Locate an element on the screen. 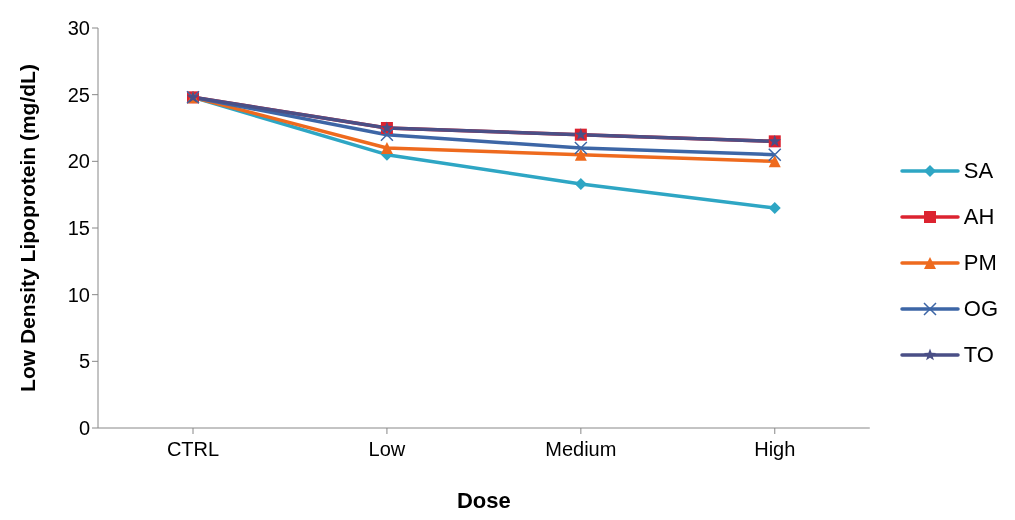  legend-label: PM is located at coordinates (980, 263).